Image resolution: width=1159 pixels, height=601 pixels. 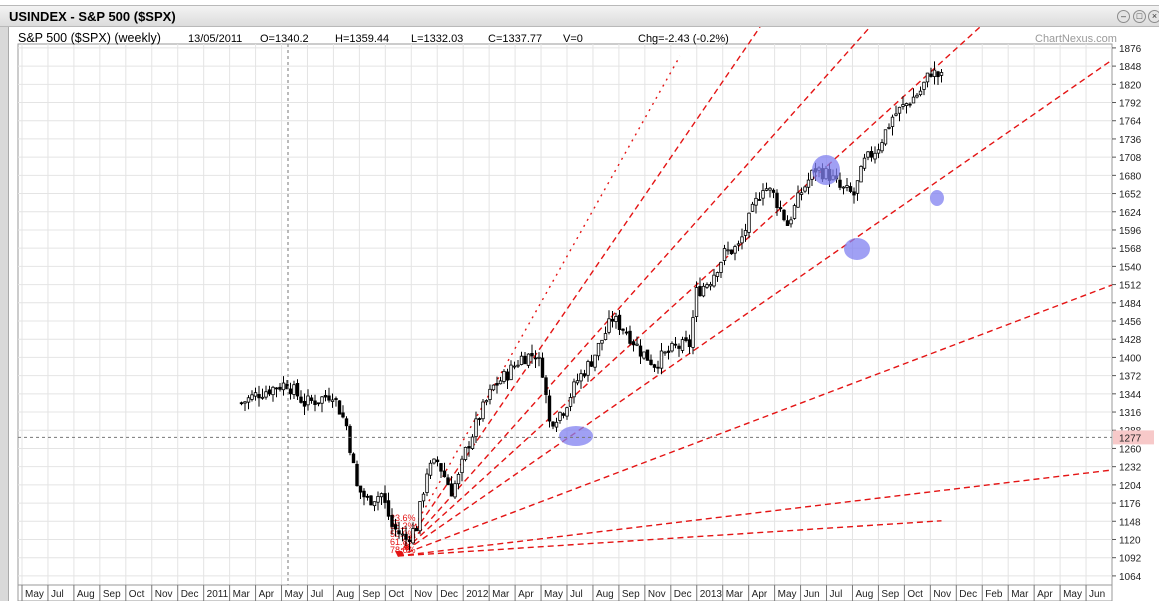 What do you see at coordinates (1130, 231) in the screenshot?
I see `y-tick-label: 1596` at bounding box center [1130, 231].